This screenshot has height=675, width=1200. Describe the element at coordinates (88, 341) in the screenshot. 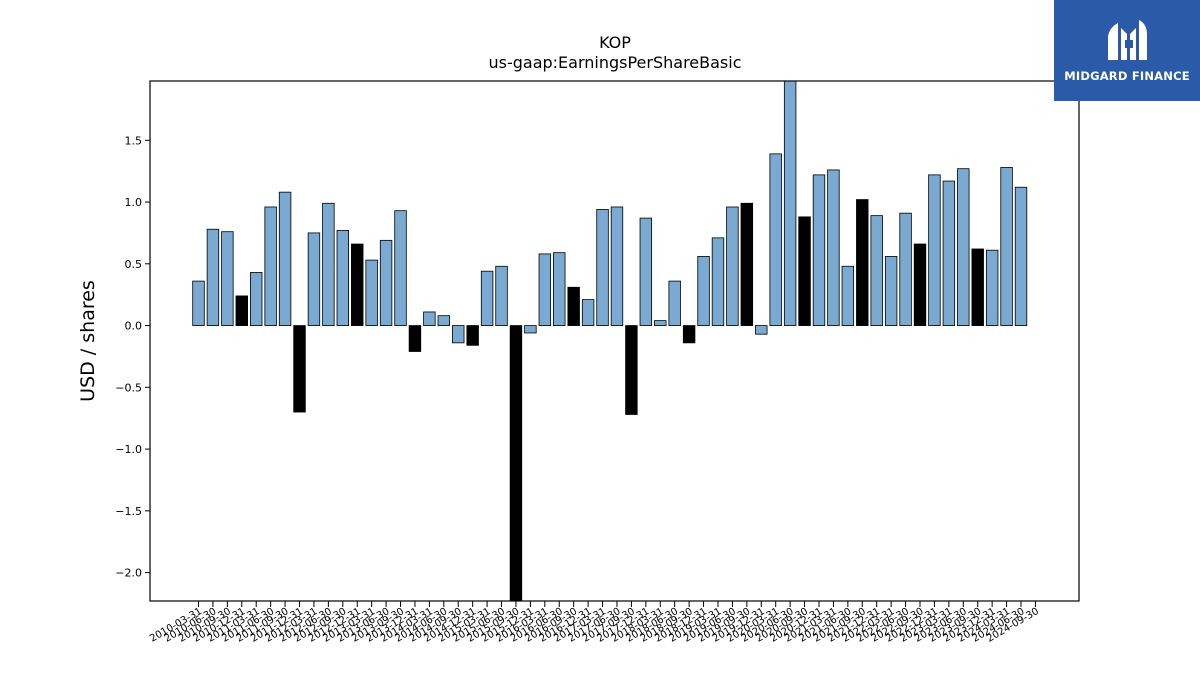

I see `y-axis-label: USD / shares` at that location.